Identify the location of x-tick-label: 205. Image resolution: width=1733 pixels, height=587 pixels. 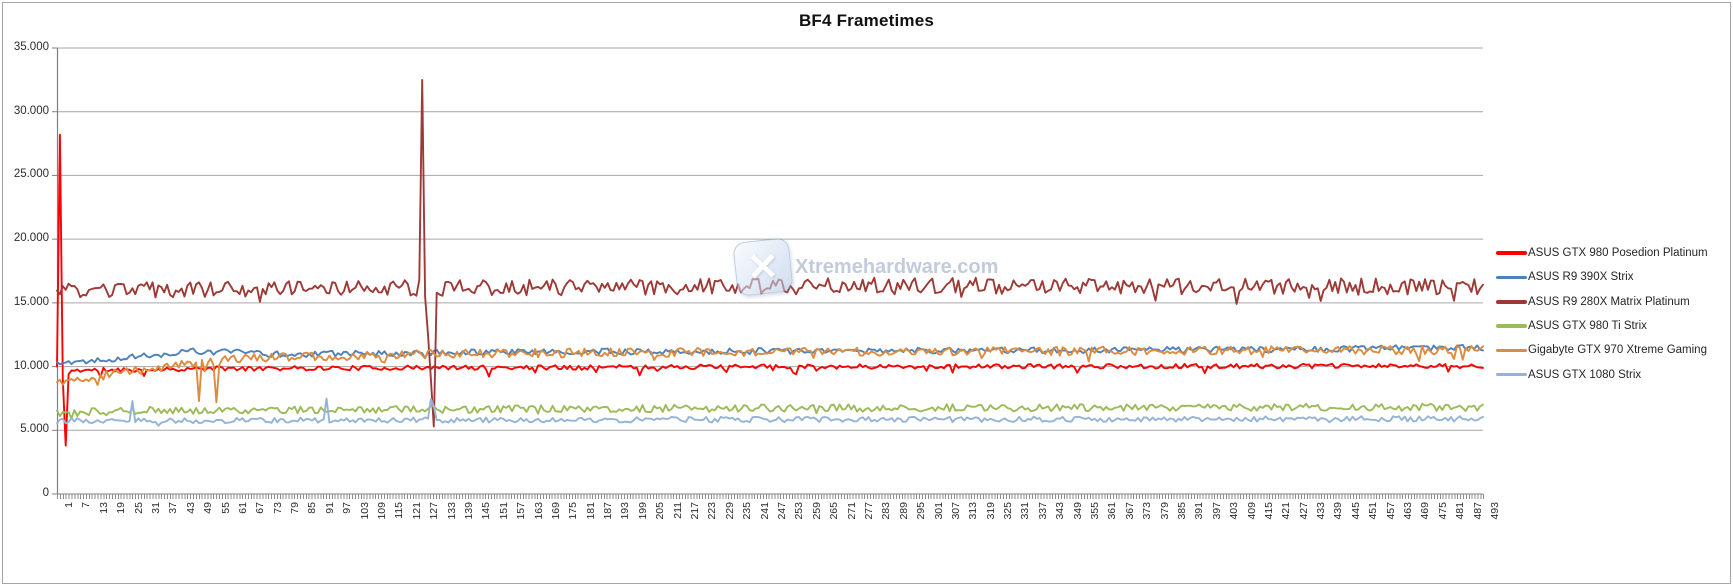
(660, 511).